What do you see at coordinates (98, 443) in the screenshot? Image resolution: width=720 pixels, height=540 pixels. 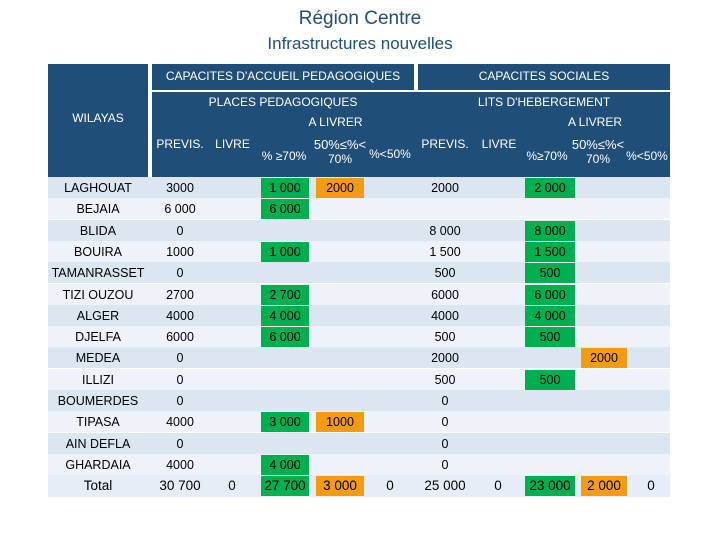 I see `cell-wilaya: AIN DEFLA` at bounding box center [98, 443].